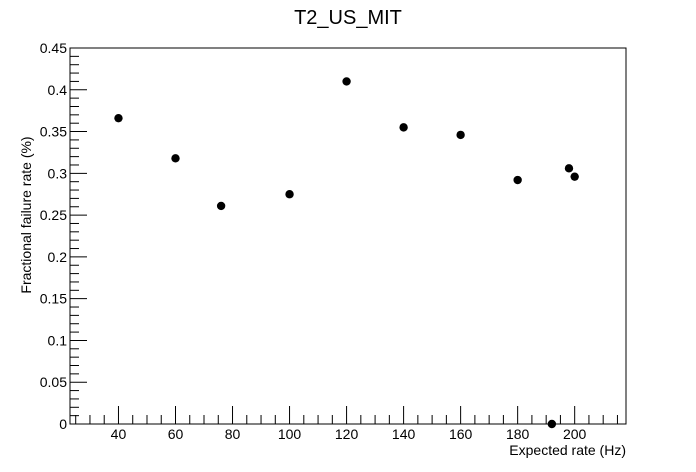 Image resolution: width=696 pixels, height=472 pixels. I want to click on y-tick-label: 0.4, so click(58, 90).